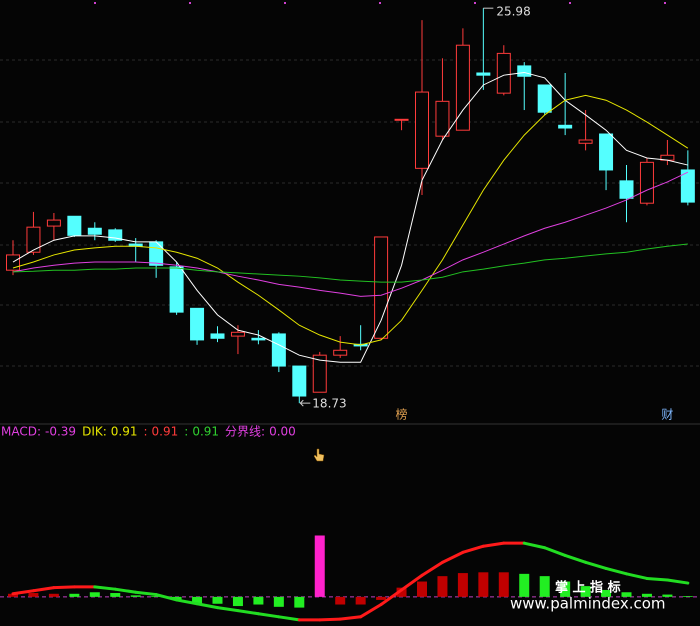 The width and height of the screenshot is (700, 626). What do you see at coordinates (329, 404) in the screenshot?
I see `low-label: 18.73` at bounding box center [329, 404].